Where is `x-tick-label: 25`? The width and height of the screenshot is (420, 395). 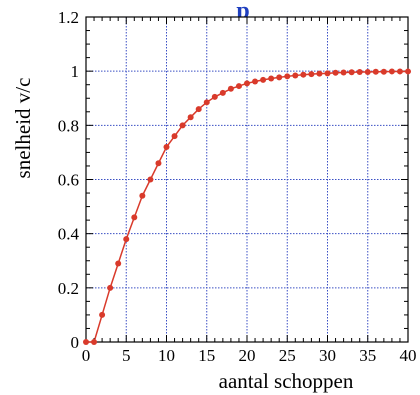
x-tick-label: 25 is located at coordinates (287, 355).